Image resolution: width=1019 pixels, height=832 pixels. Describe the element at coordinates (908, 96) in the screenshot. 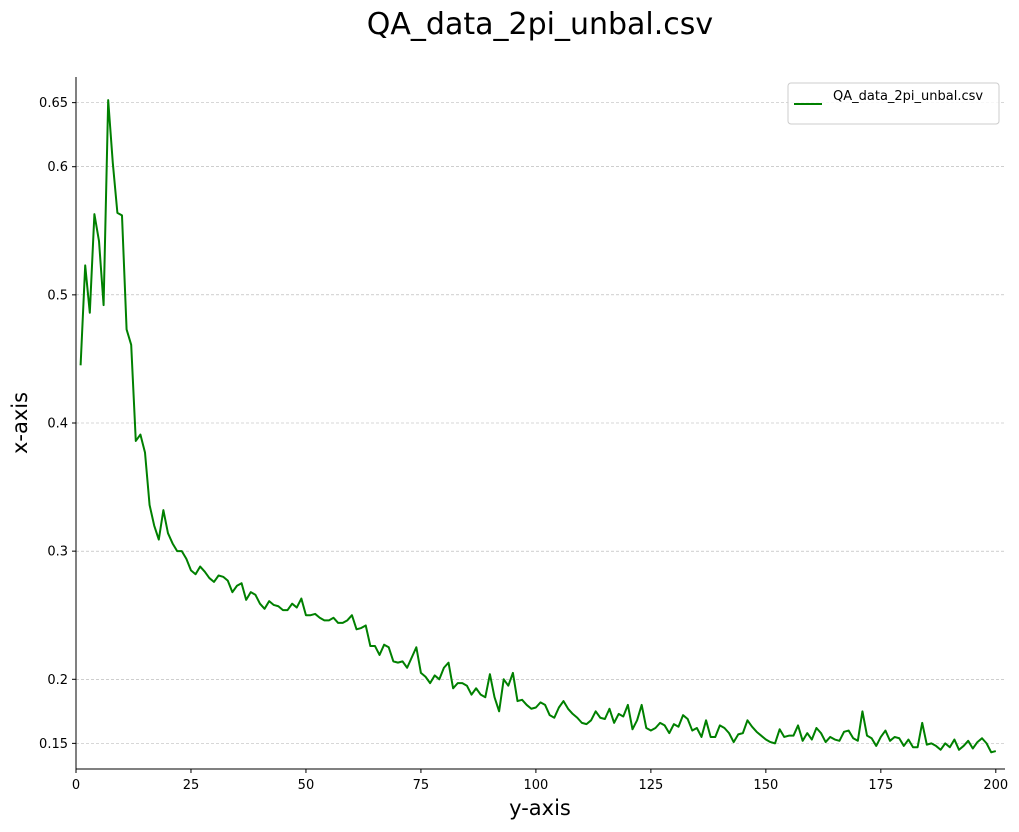

I see `legend-entry-label: QA_data_2pi_unbal.csv` at that location.